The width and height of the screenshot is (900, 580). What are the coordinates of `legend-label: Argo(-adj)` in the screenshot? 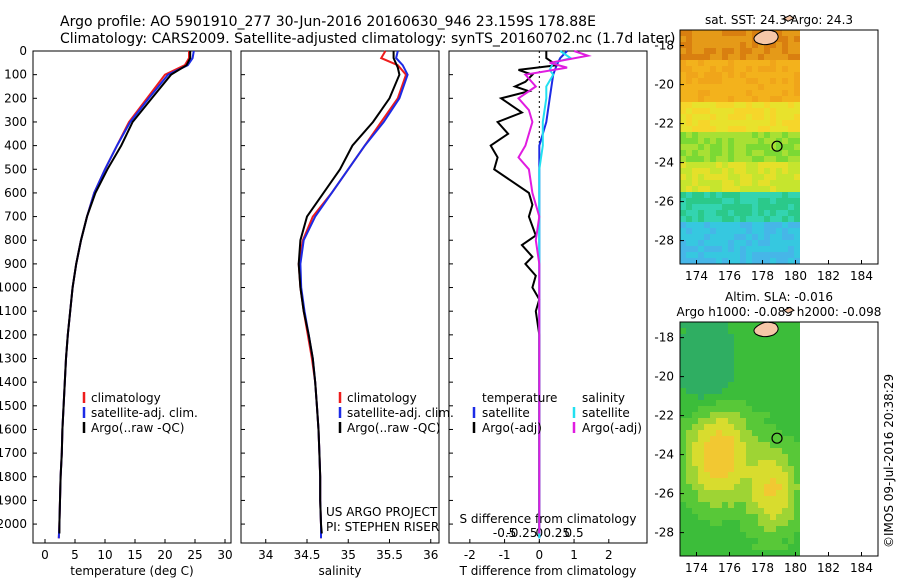 It's located at (512, 428).